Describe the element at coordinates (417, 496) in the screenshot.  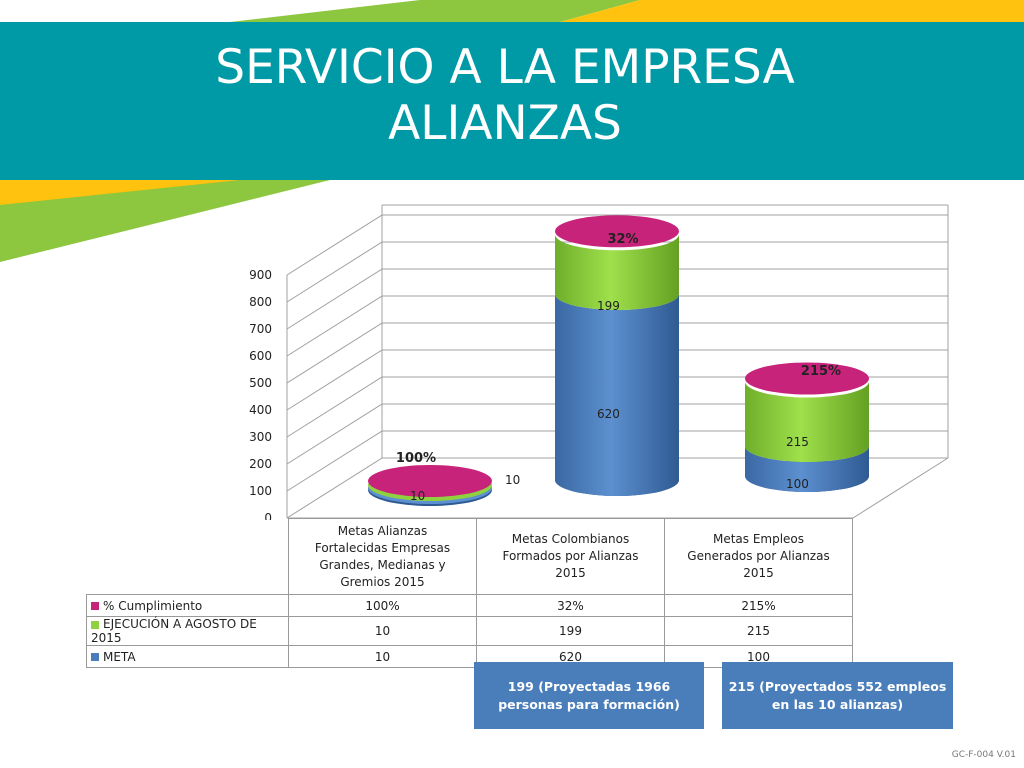
I see `data-label-meta: 10` at that location.